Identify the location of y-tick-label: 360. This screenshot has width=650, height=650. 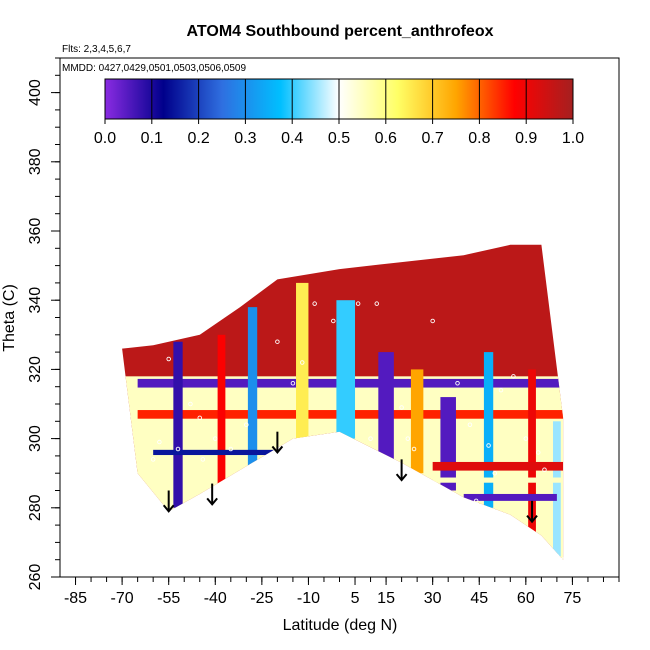
(35, 231).